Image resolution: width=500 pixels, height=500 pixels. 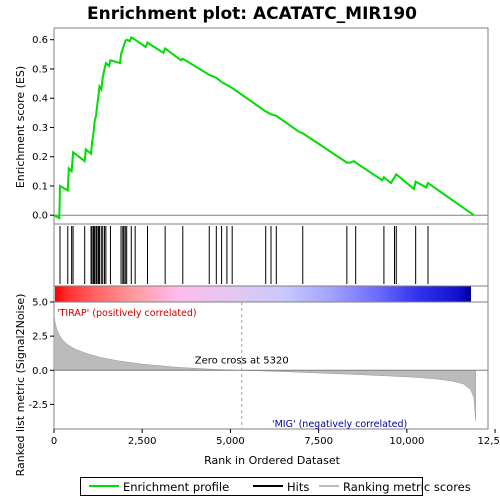 I want to click on es-y-tick-label: 0.1, so click(x=40, y=186).